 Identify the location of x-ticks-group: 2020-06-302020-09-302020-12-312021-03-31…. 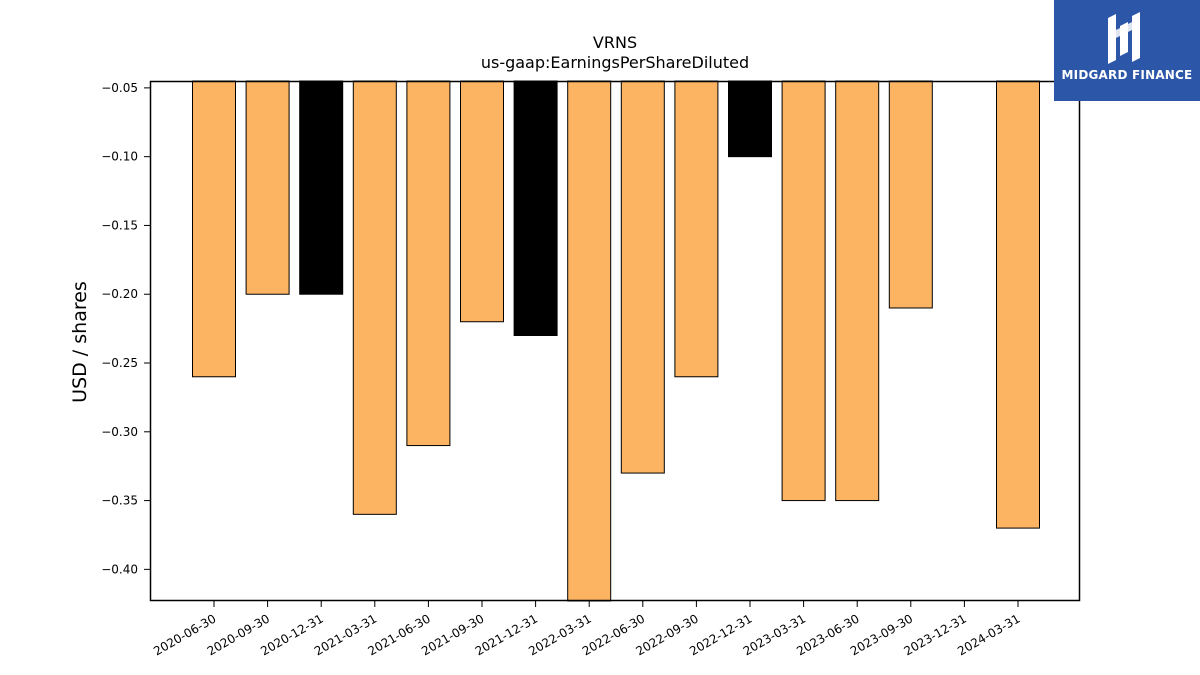
(587, 629).